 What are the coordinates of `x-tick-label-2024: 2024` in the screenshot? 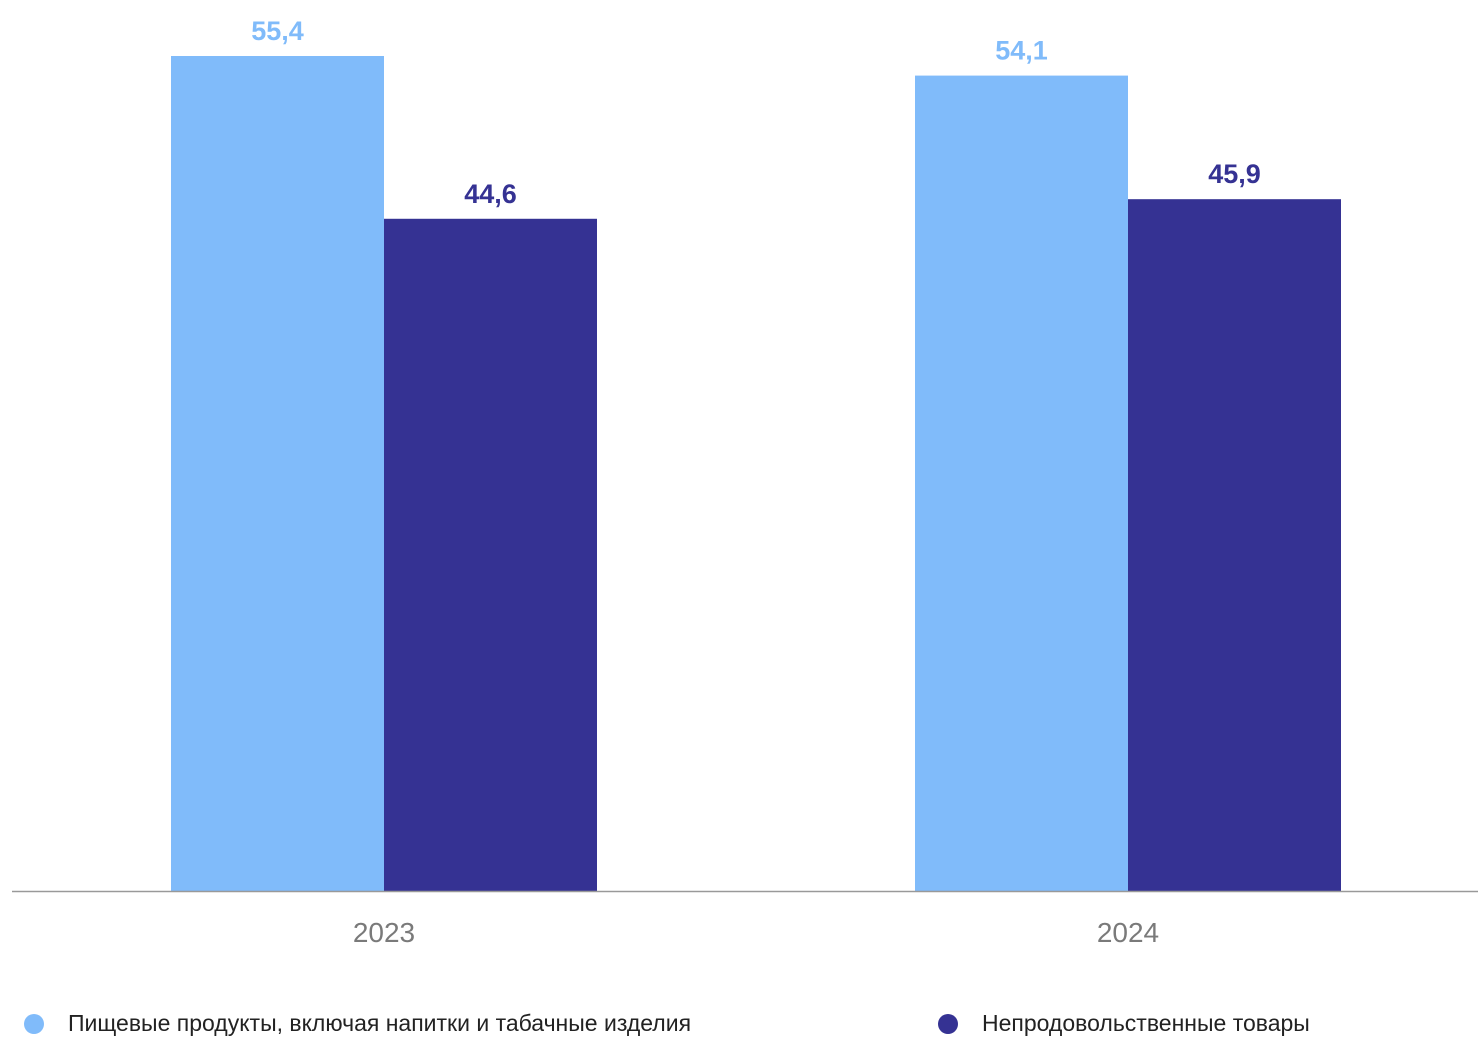 It's located at (1128, 932).